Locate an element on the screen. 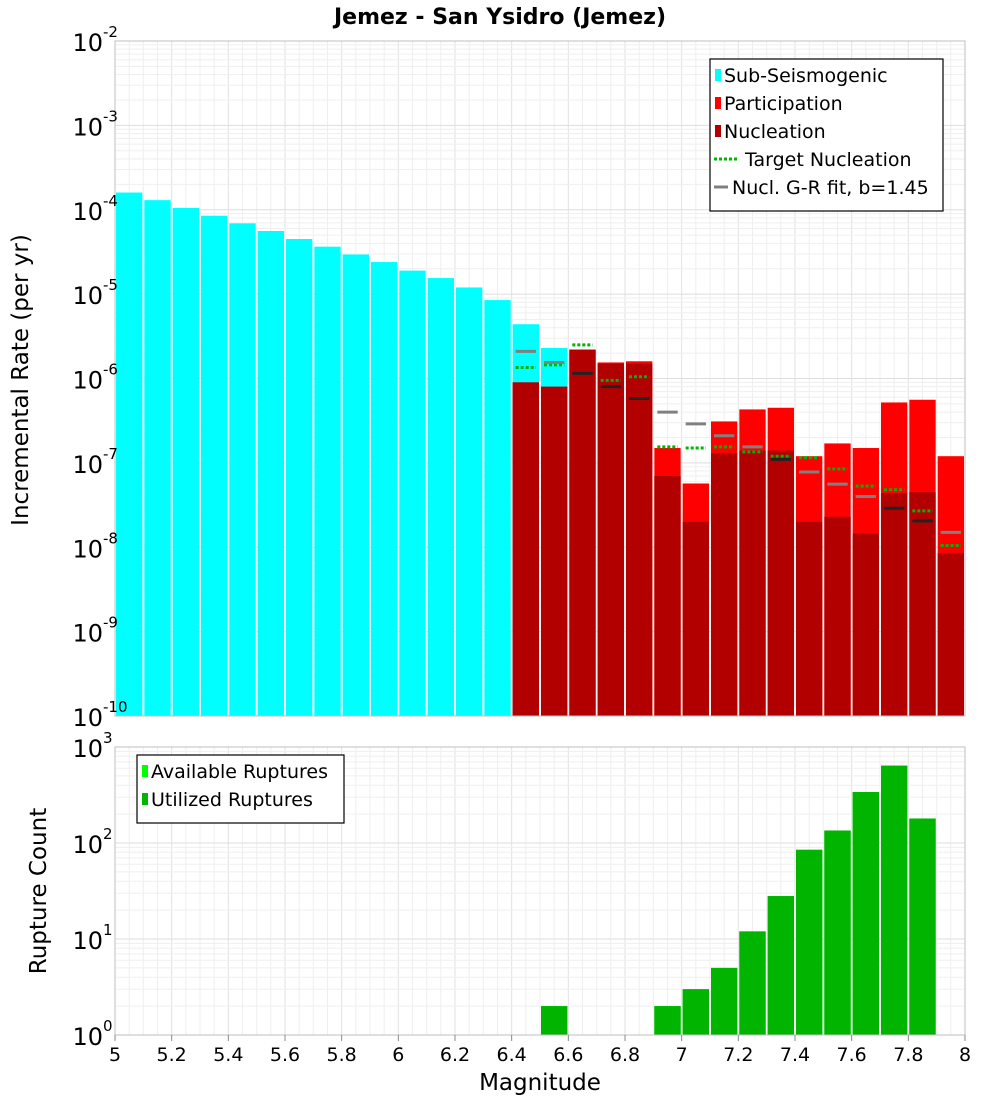 This screenshot has height=1100, width=1000. x-tick-label: 6.8 is located at coordinates (625, 1055).